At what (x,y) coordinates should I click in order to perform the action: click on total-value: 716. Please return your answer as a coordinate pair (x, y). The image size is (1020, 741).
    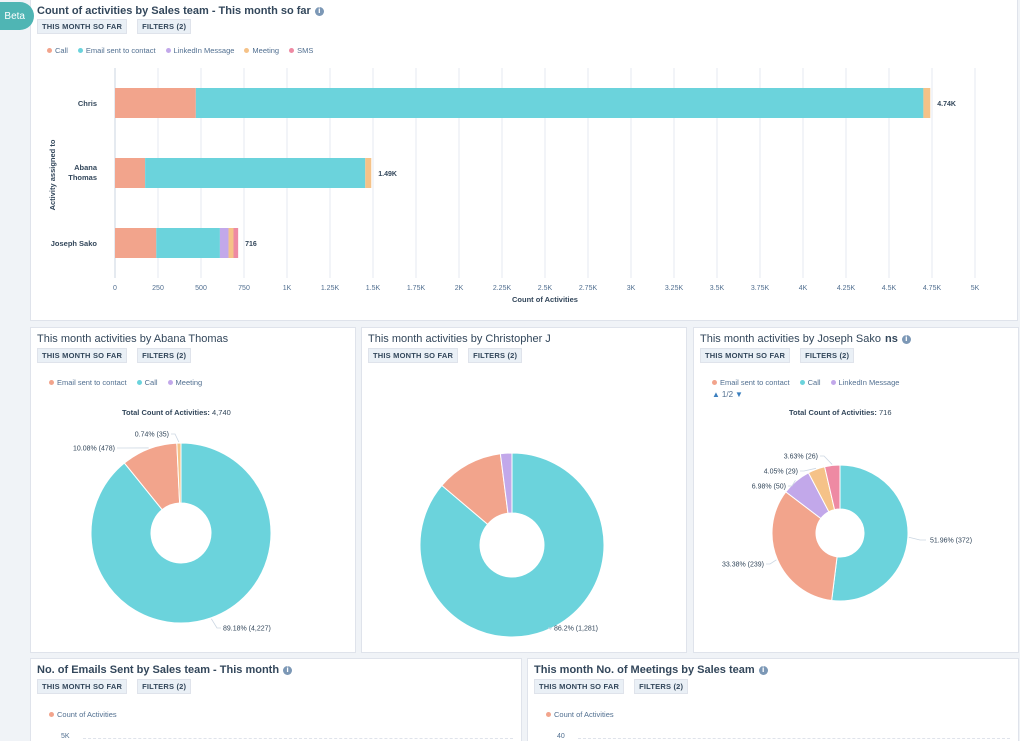
    Looking at the image, I should click on (885, 412).